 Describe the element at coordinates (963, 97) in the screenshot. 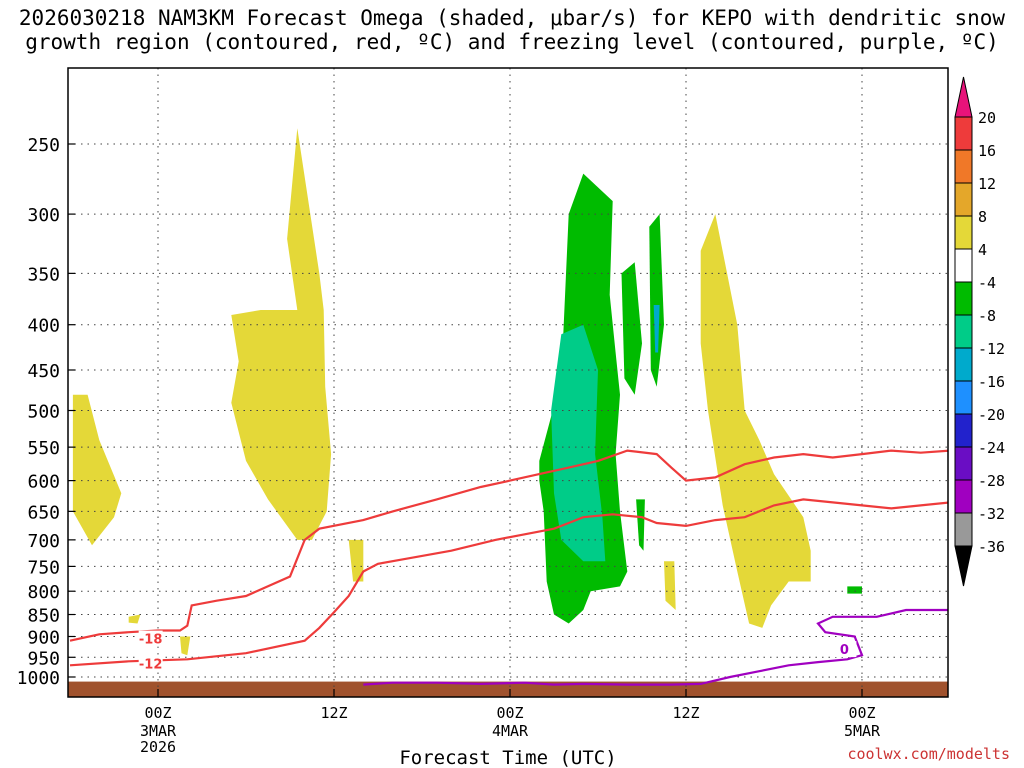

I see `colorbar-top-triangle` at that location.